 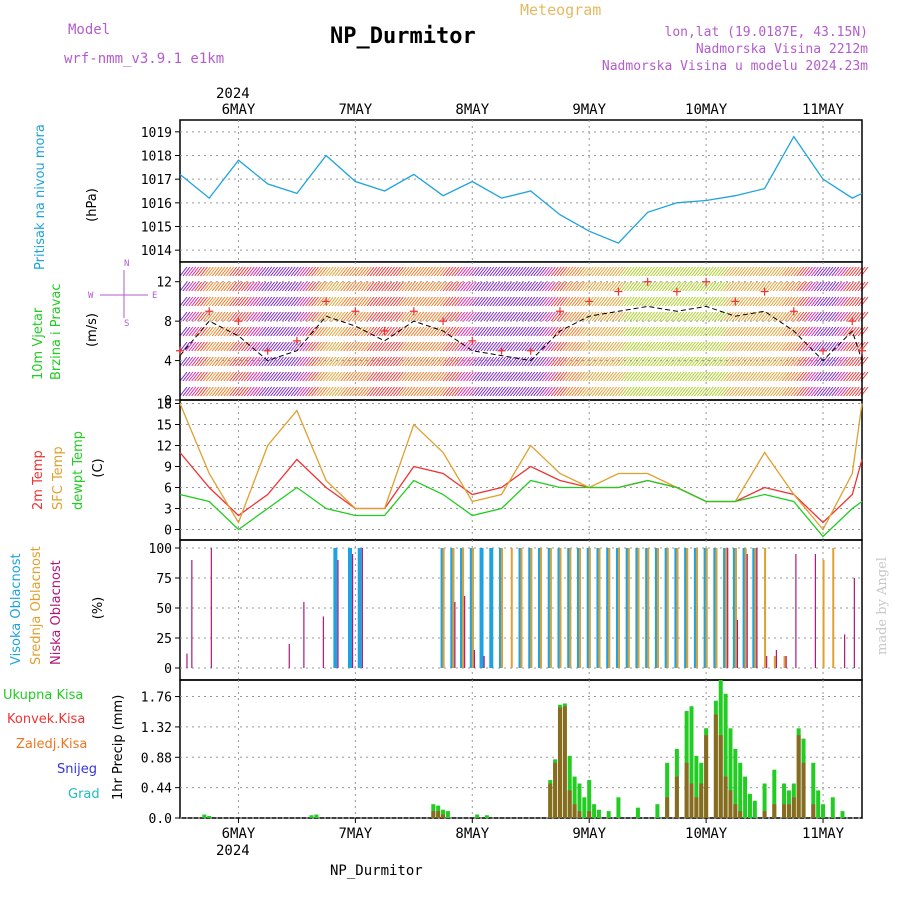 What do you see at coordinates (164, 405) in the screenshot?
I see `temp-ytick-label: 18` at bounding box center [164, 405].